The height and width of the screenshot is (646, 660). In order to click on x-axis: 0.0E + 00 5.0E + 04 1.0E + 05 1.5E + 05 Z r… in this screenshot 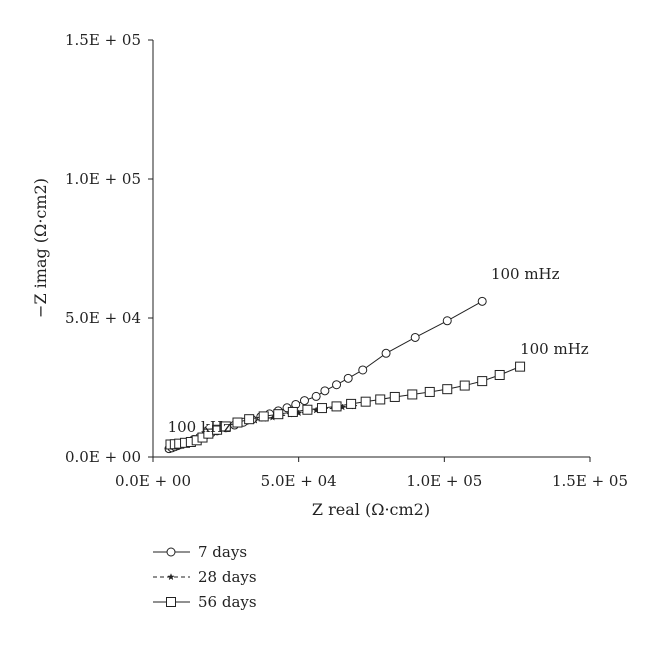, I will do `click(371, 487)`.